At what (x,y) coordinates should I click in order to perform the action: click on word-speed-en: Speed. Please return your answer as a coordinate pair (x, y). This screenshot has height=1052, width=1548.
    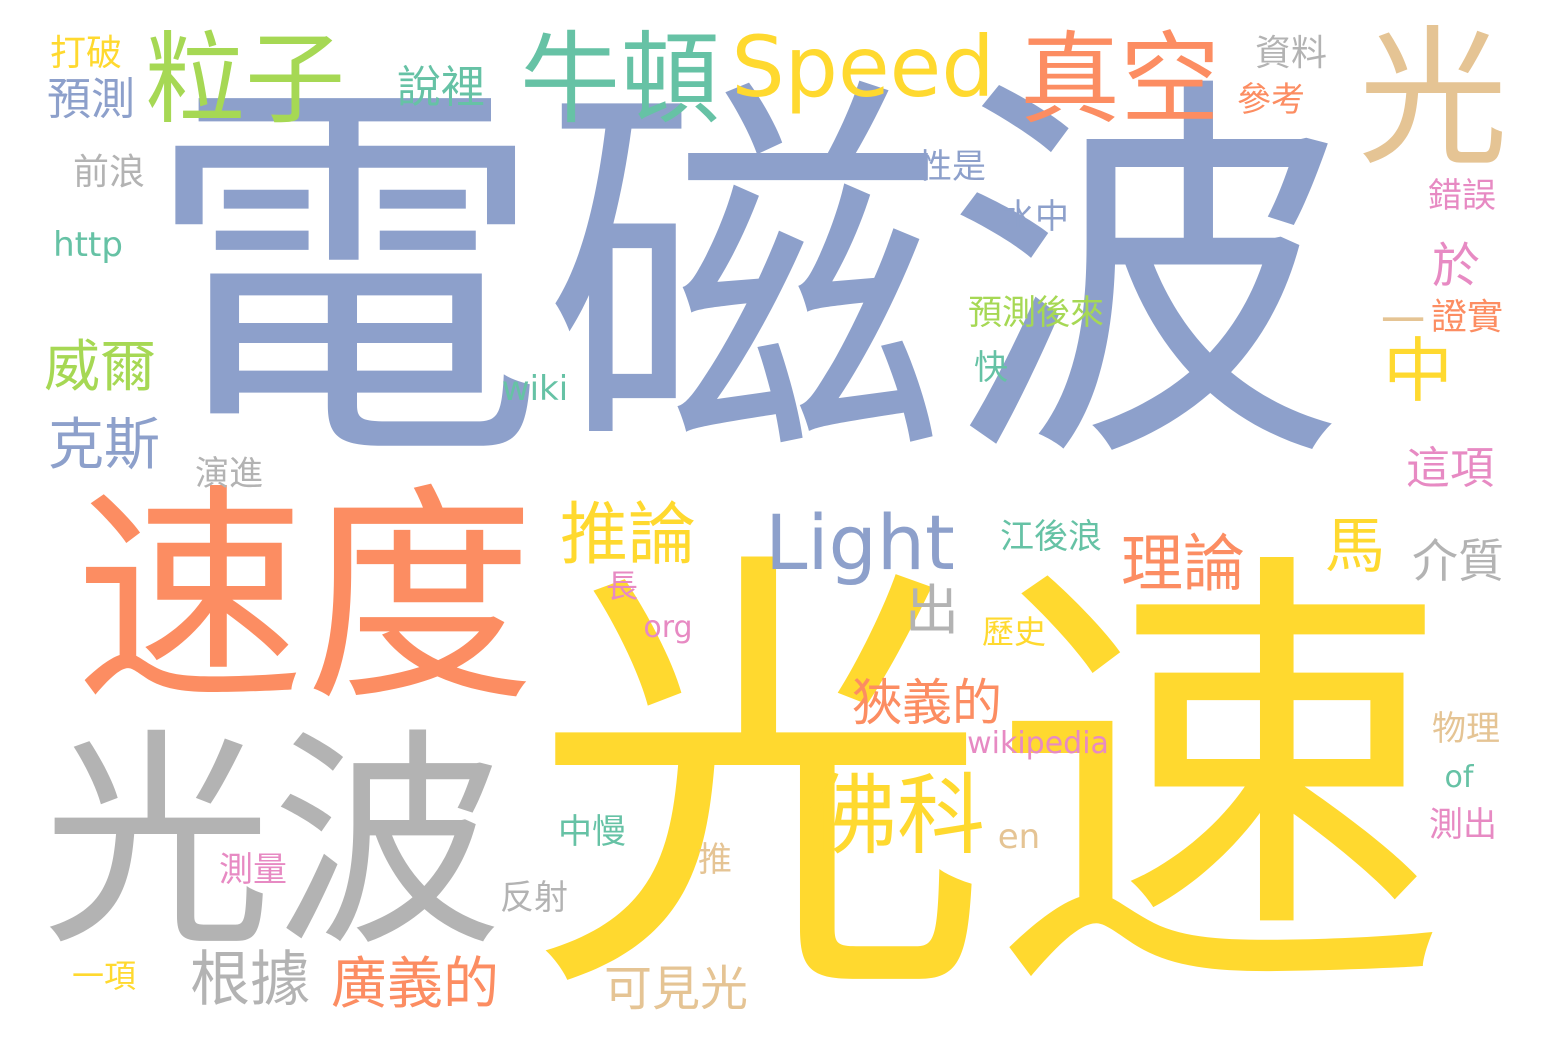
    Looking at the image, I should click on (863, 67).